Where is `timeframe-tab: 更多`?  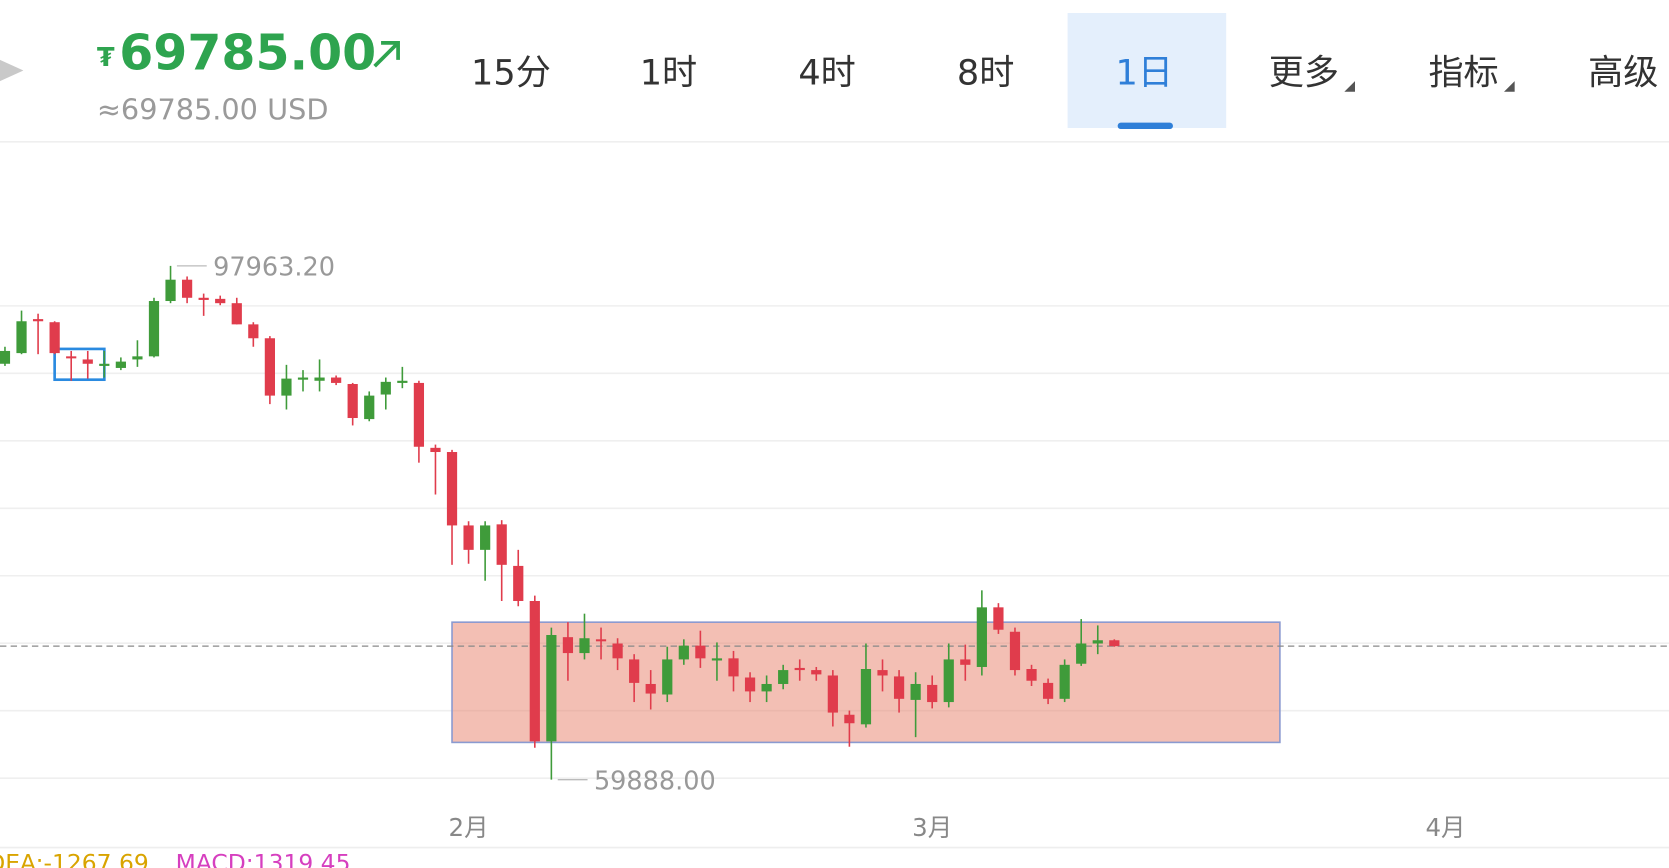
timeframe-tab: 更多 is located at coordinates (1304, 72).